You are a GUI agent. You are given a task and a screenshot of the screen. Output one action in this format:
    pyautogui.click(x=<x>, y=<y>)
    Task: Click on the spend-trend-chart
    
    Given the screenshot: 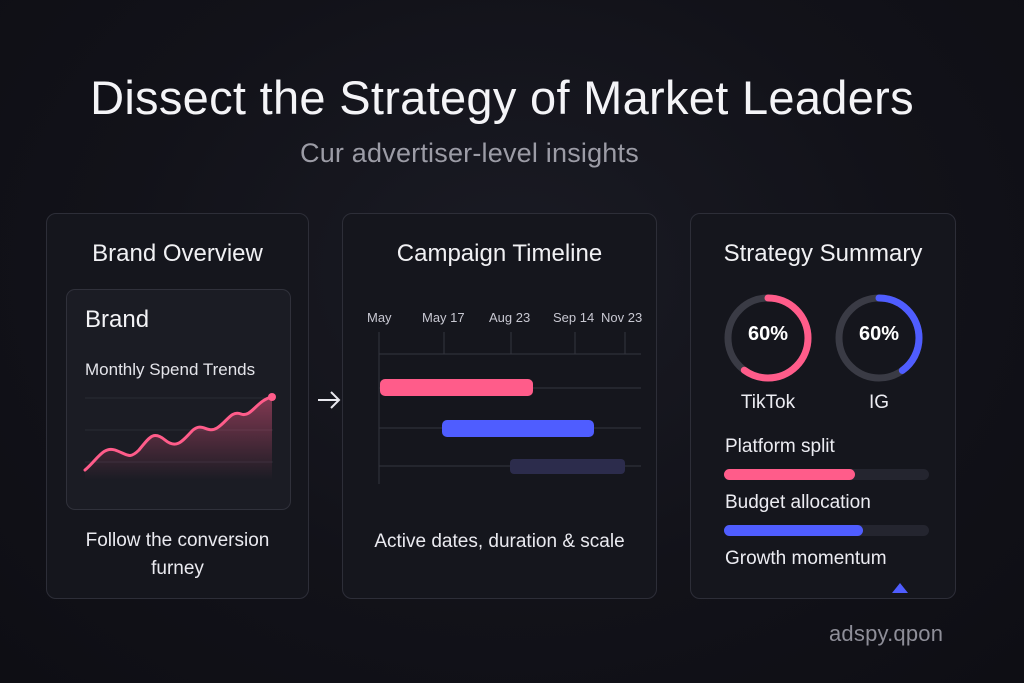 What is the action you would take?
    pyautogui.click(x=179, y=436)
    